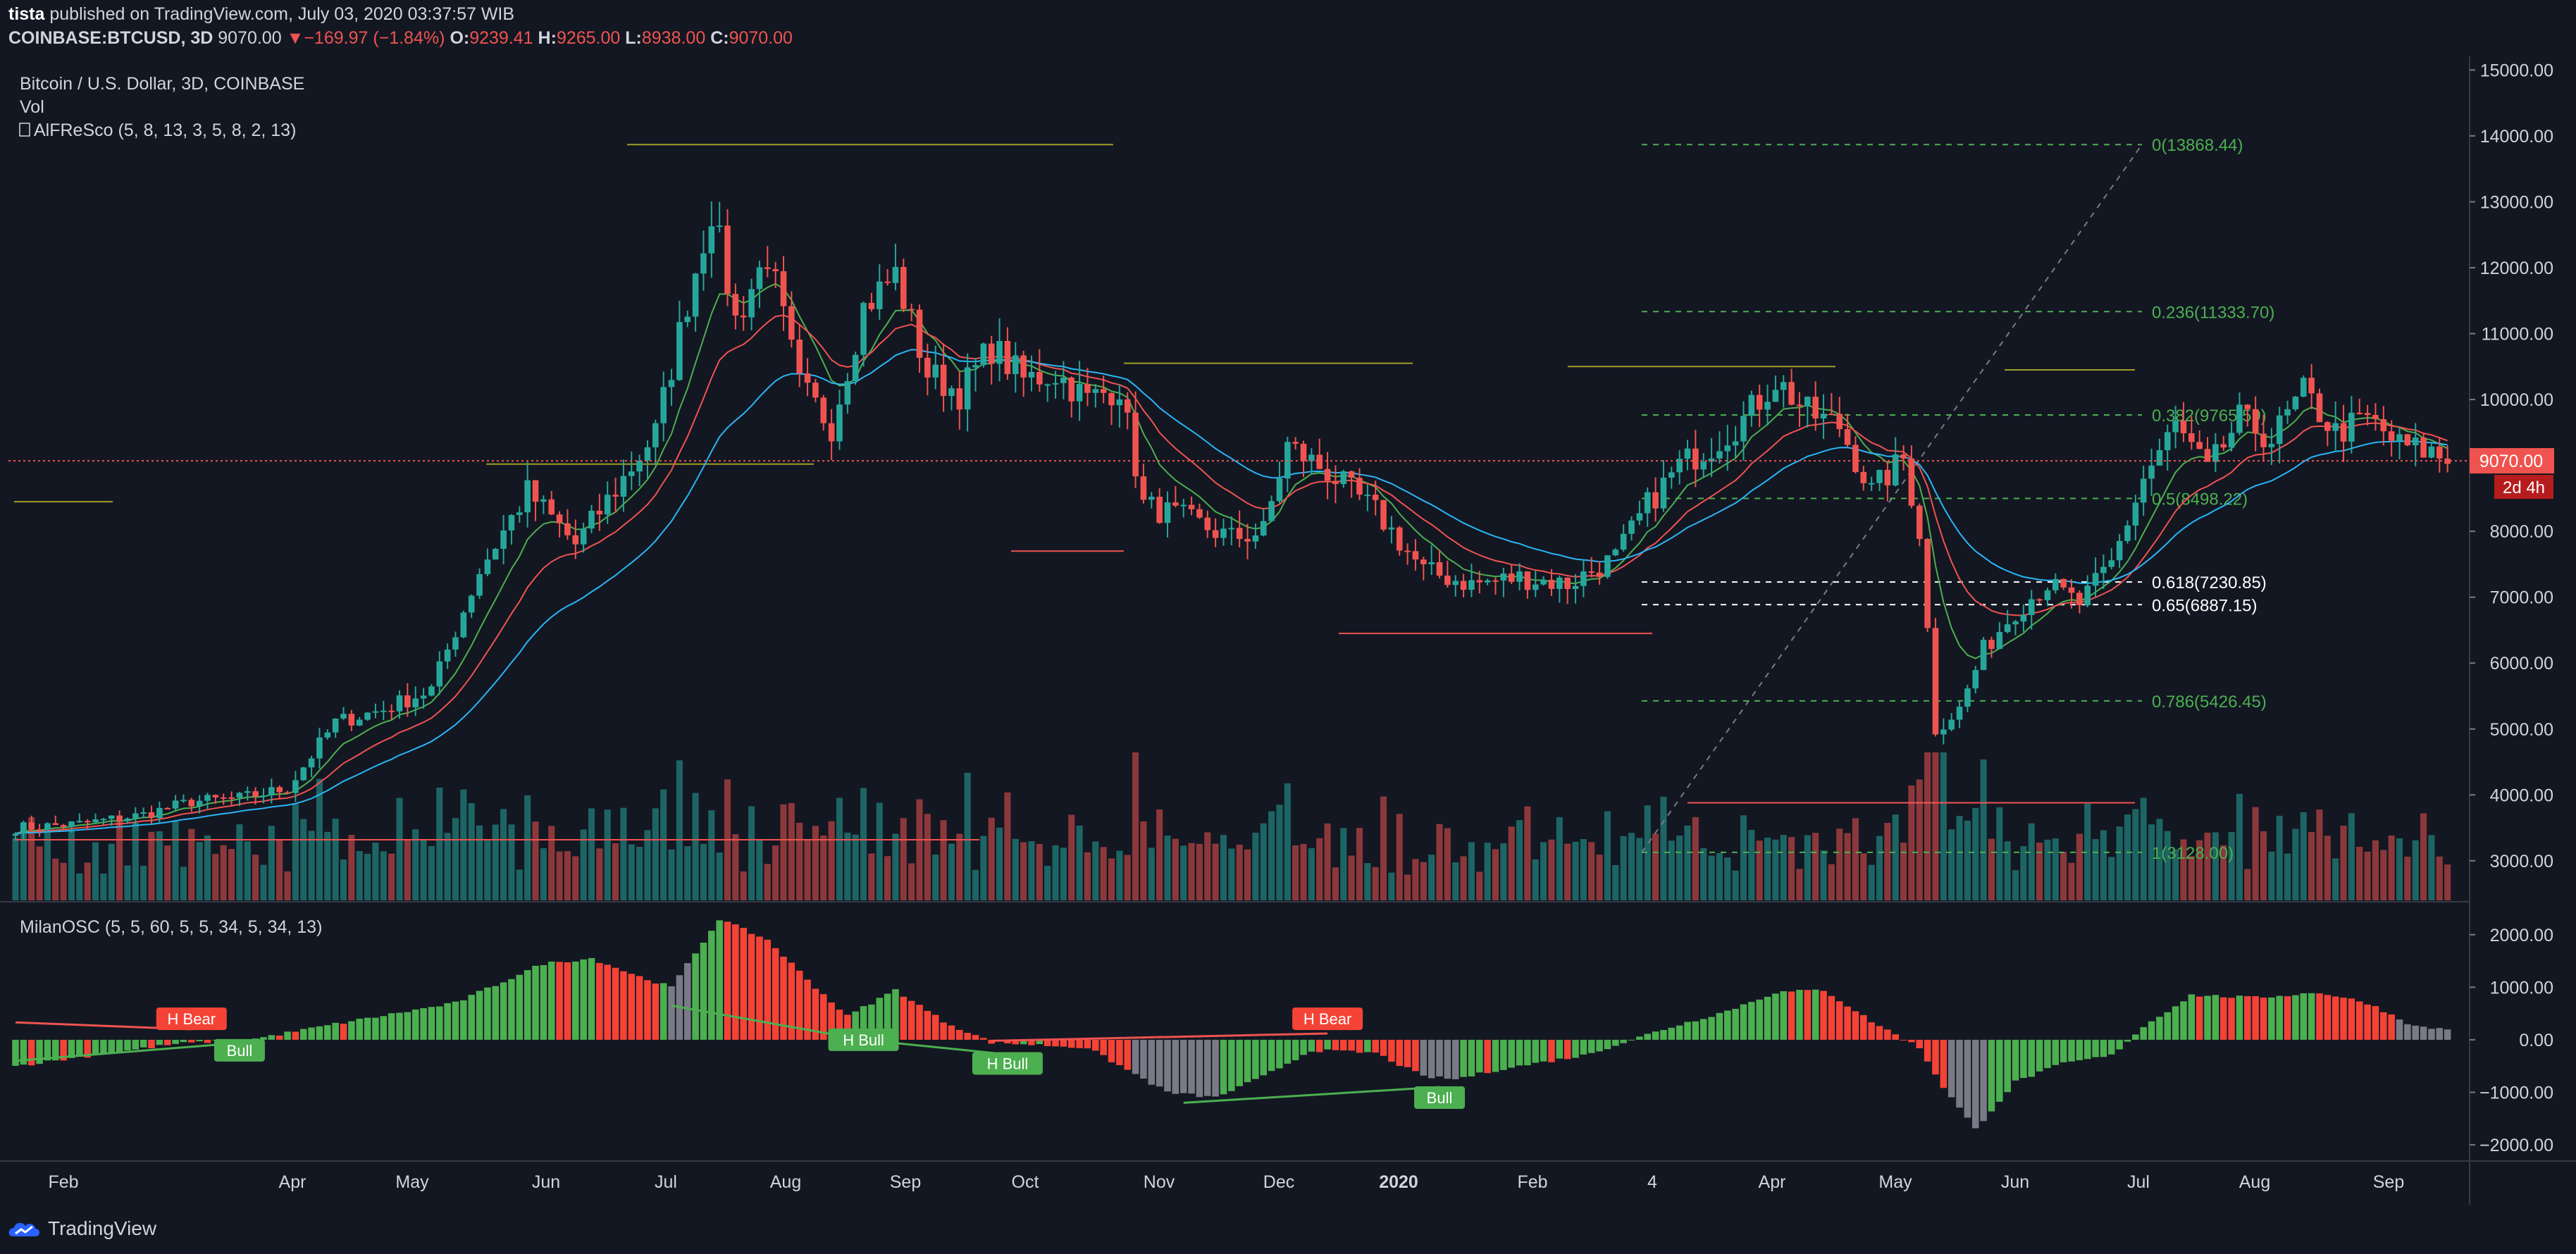 Image resolution: width=2576 pixels, height=1254 pixels. Describe the element at coordinates (2517, 334) in the screenshot. I see `price-tick-label: 11000.00` at that location.